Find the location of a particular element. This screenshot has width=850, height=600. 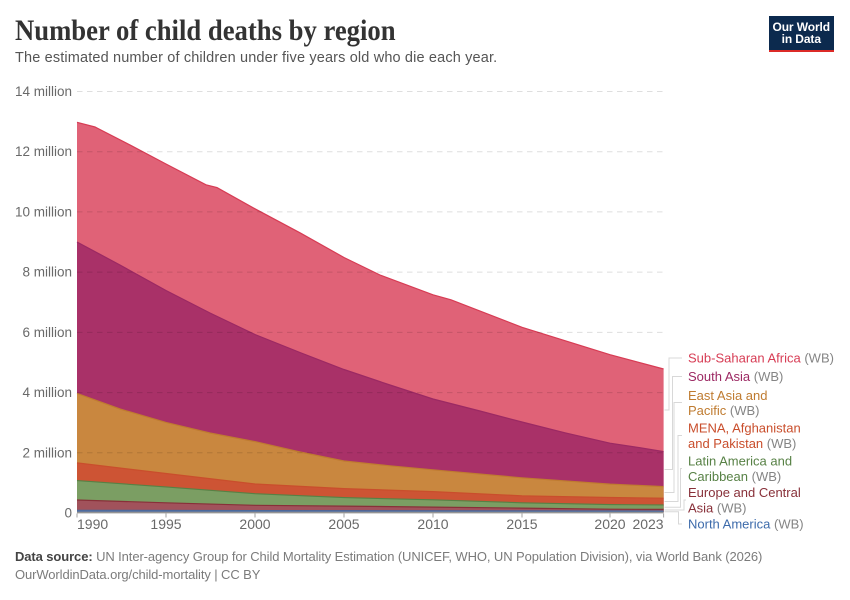

svg-text: East Asia and is located at coordinates (728, 395).